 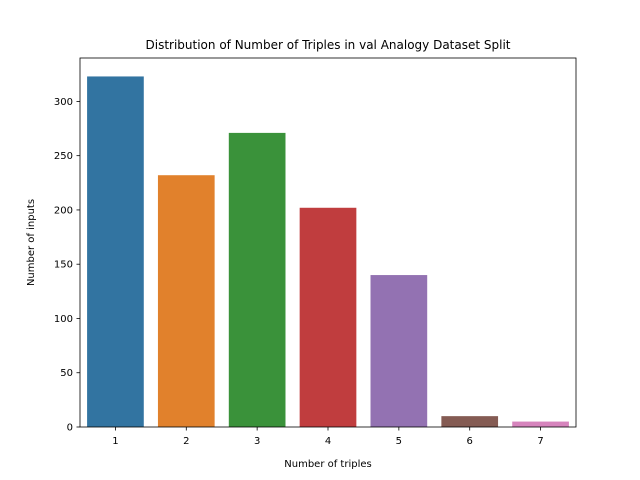 What do you see at coordinates (399, 441) in the screenshot?
I see `x-tick-label: 5` at bounding box center [399, 441].